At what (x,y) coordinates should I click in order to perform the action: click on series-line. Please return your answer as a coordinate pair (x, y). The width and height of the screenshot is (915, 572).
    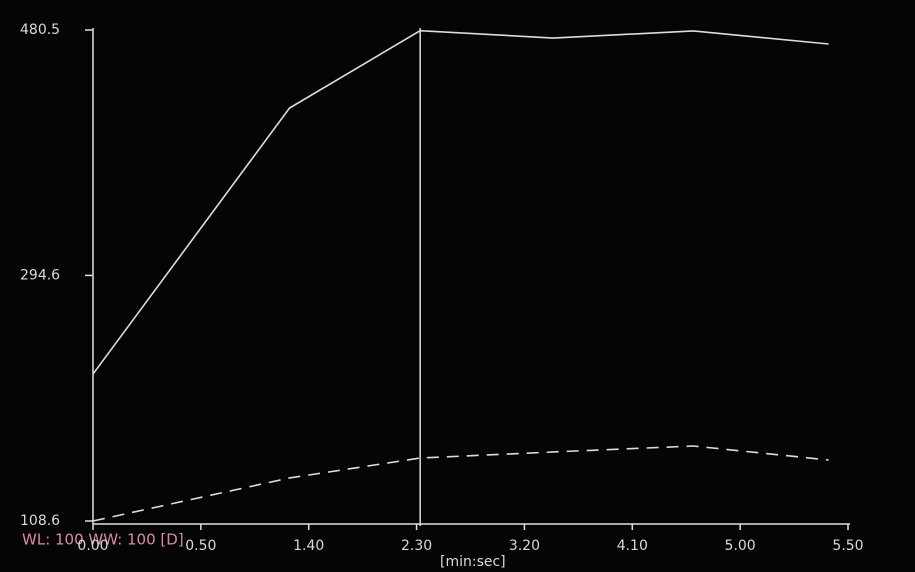
    Looking at the image, I should click on (460, 483).